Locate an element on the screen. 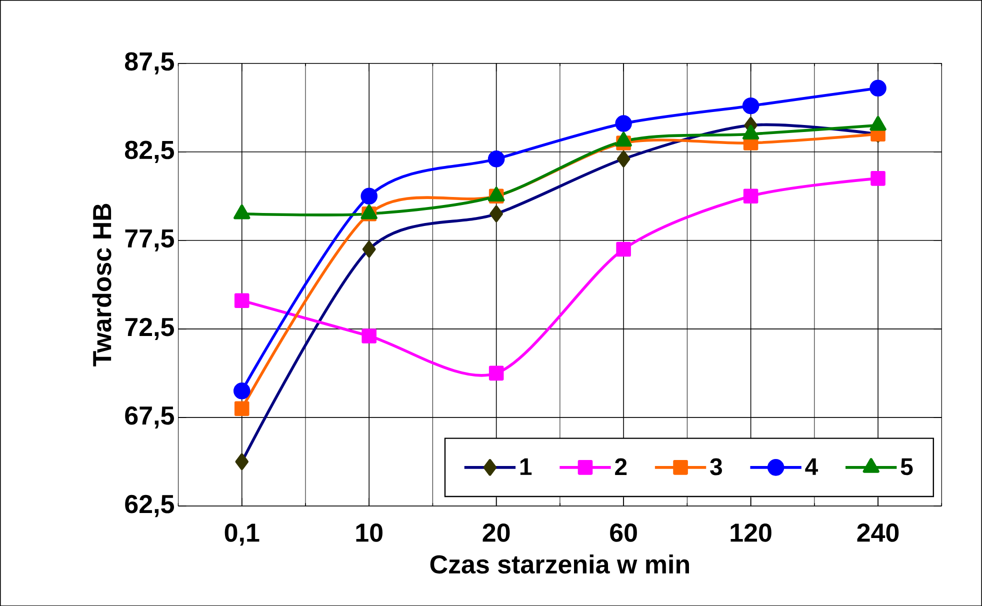 Image resolution: width=982 pixels, height=606 pixels. legend-label: 4 is located at coordinates (811, 466).